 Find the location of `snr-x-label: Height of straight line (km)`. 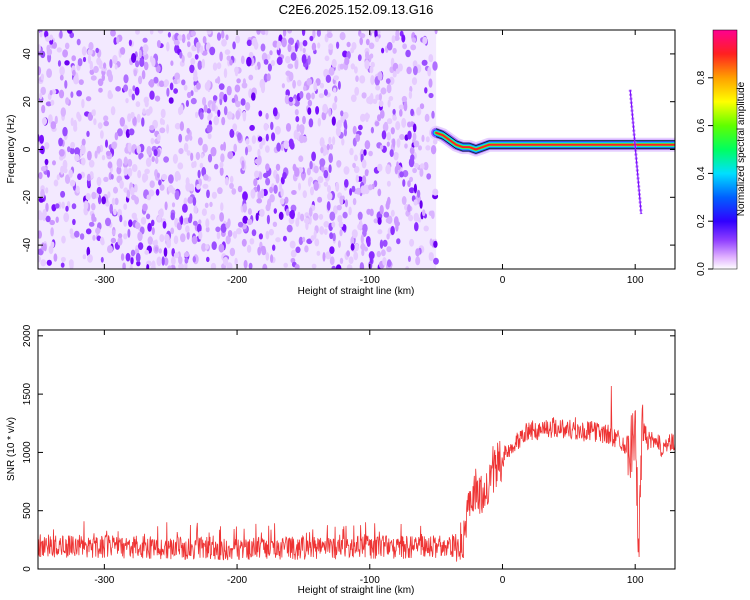

snr-x-label: Height of straight line (km) is located at coordinates (356, 590).